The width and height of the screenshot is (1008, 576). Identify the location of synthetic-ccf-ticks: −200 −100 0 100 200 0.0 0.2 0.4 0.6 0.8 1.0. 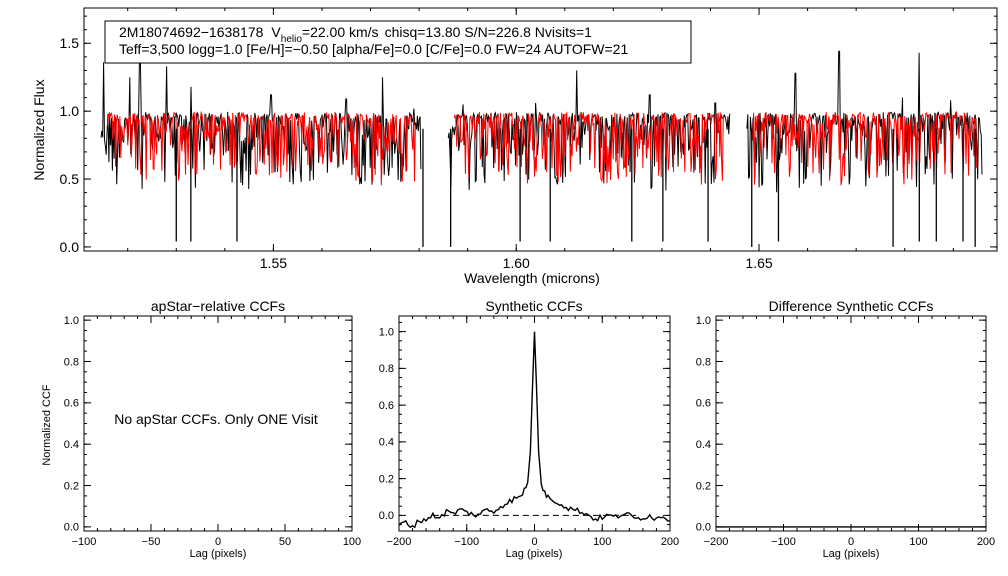
(529, 432).